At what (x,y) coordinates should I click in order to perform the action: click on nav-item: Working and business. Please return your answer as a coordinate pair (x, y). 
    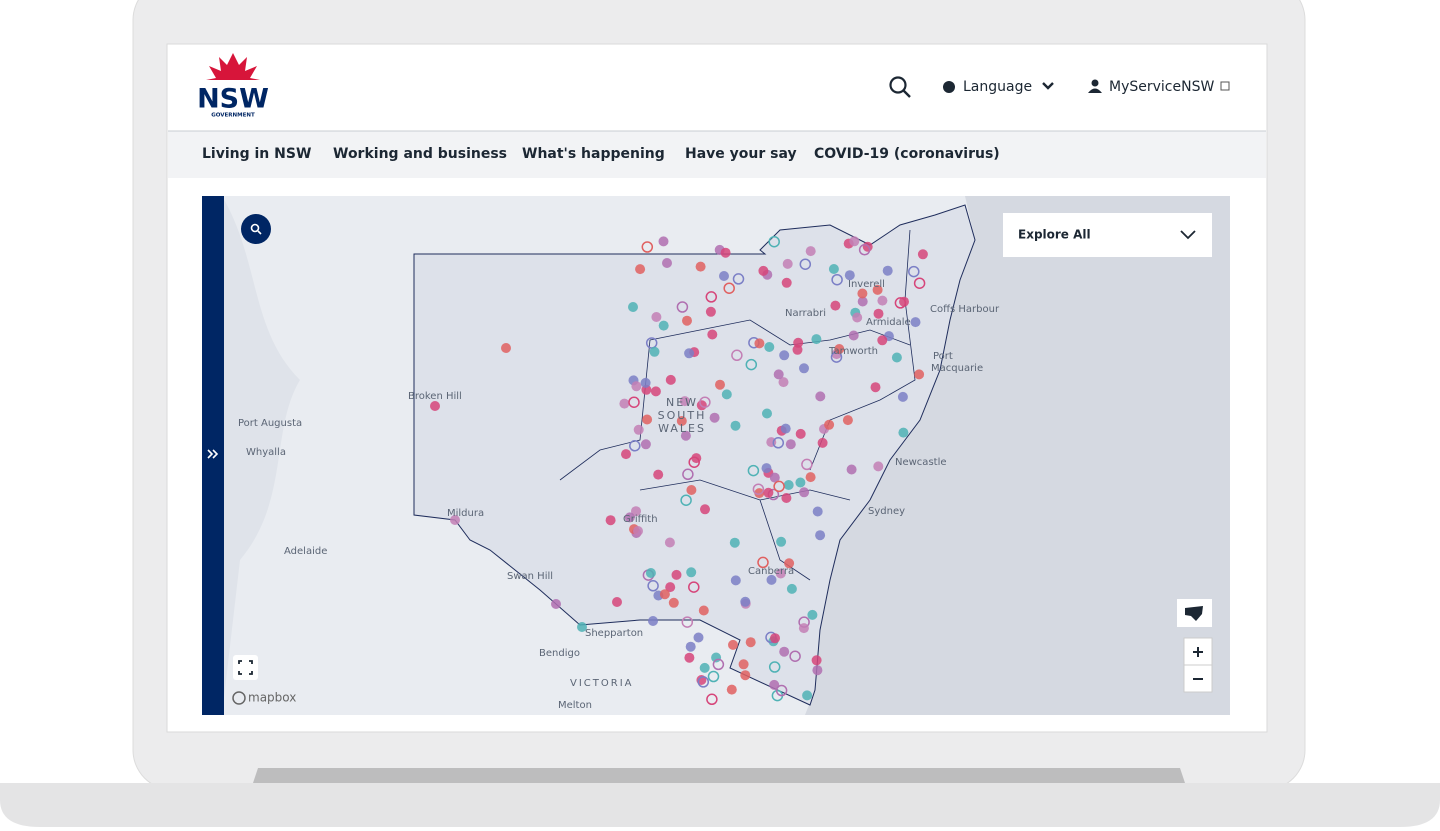
    Looking at the image, I should click on (420, 154).